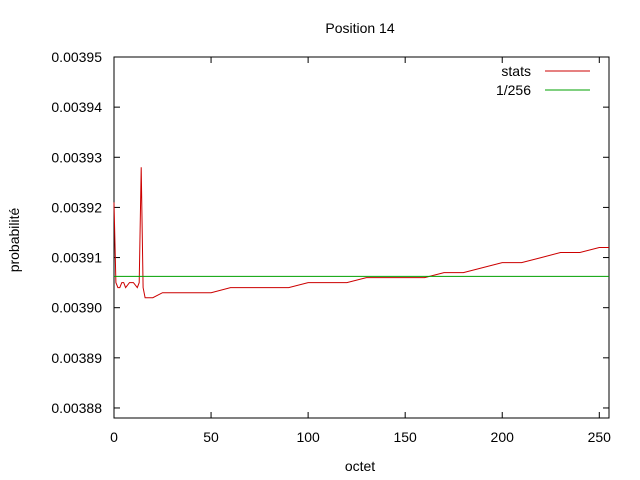 The width and height of the screenshot is (640, 480). I want to click on x-tick-label: 250, so click(600, 437).